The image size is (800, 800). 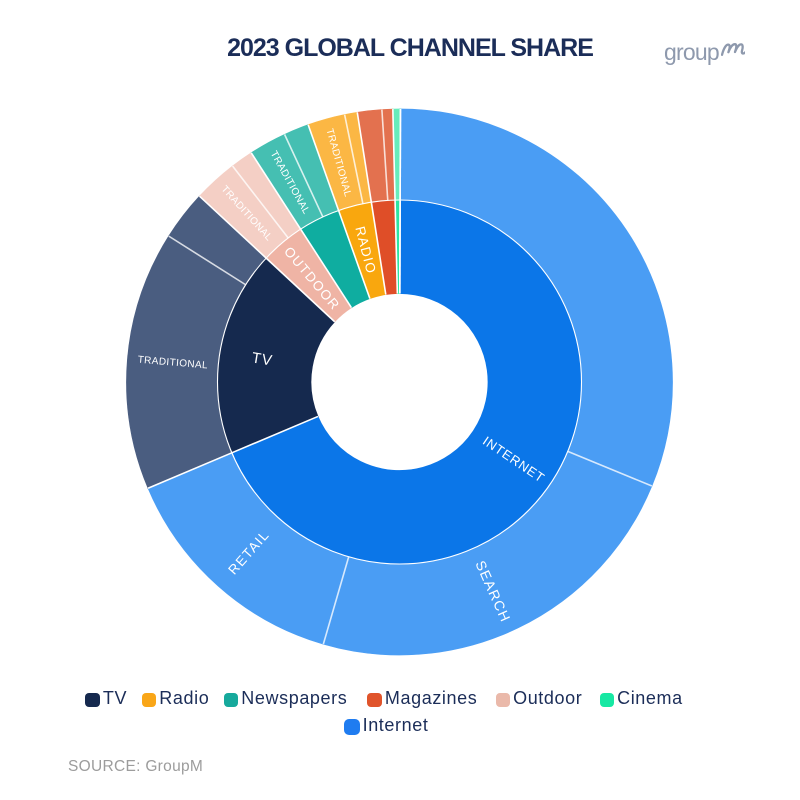 What do you see at coordinates (262, 359) in the screenshot?
I see `svg-text: TV` at bounding box center [262, 359].